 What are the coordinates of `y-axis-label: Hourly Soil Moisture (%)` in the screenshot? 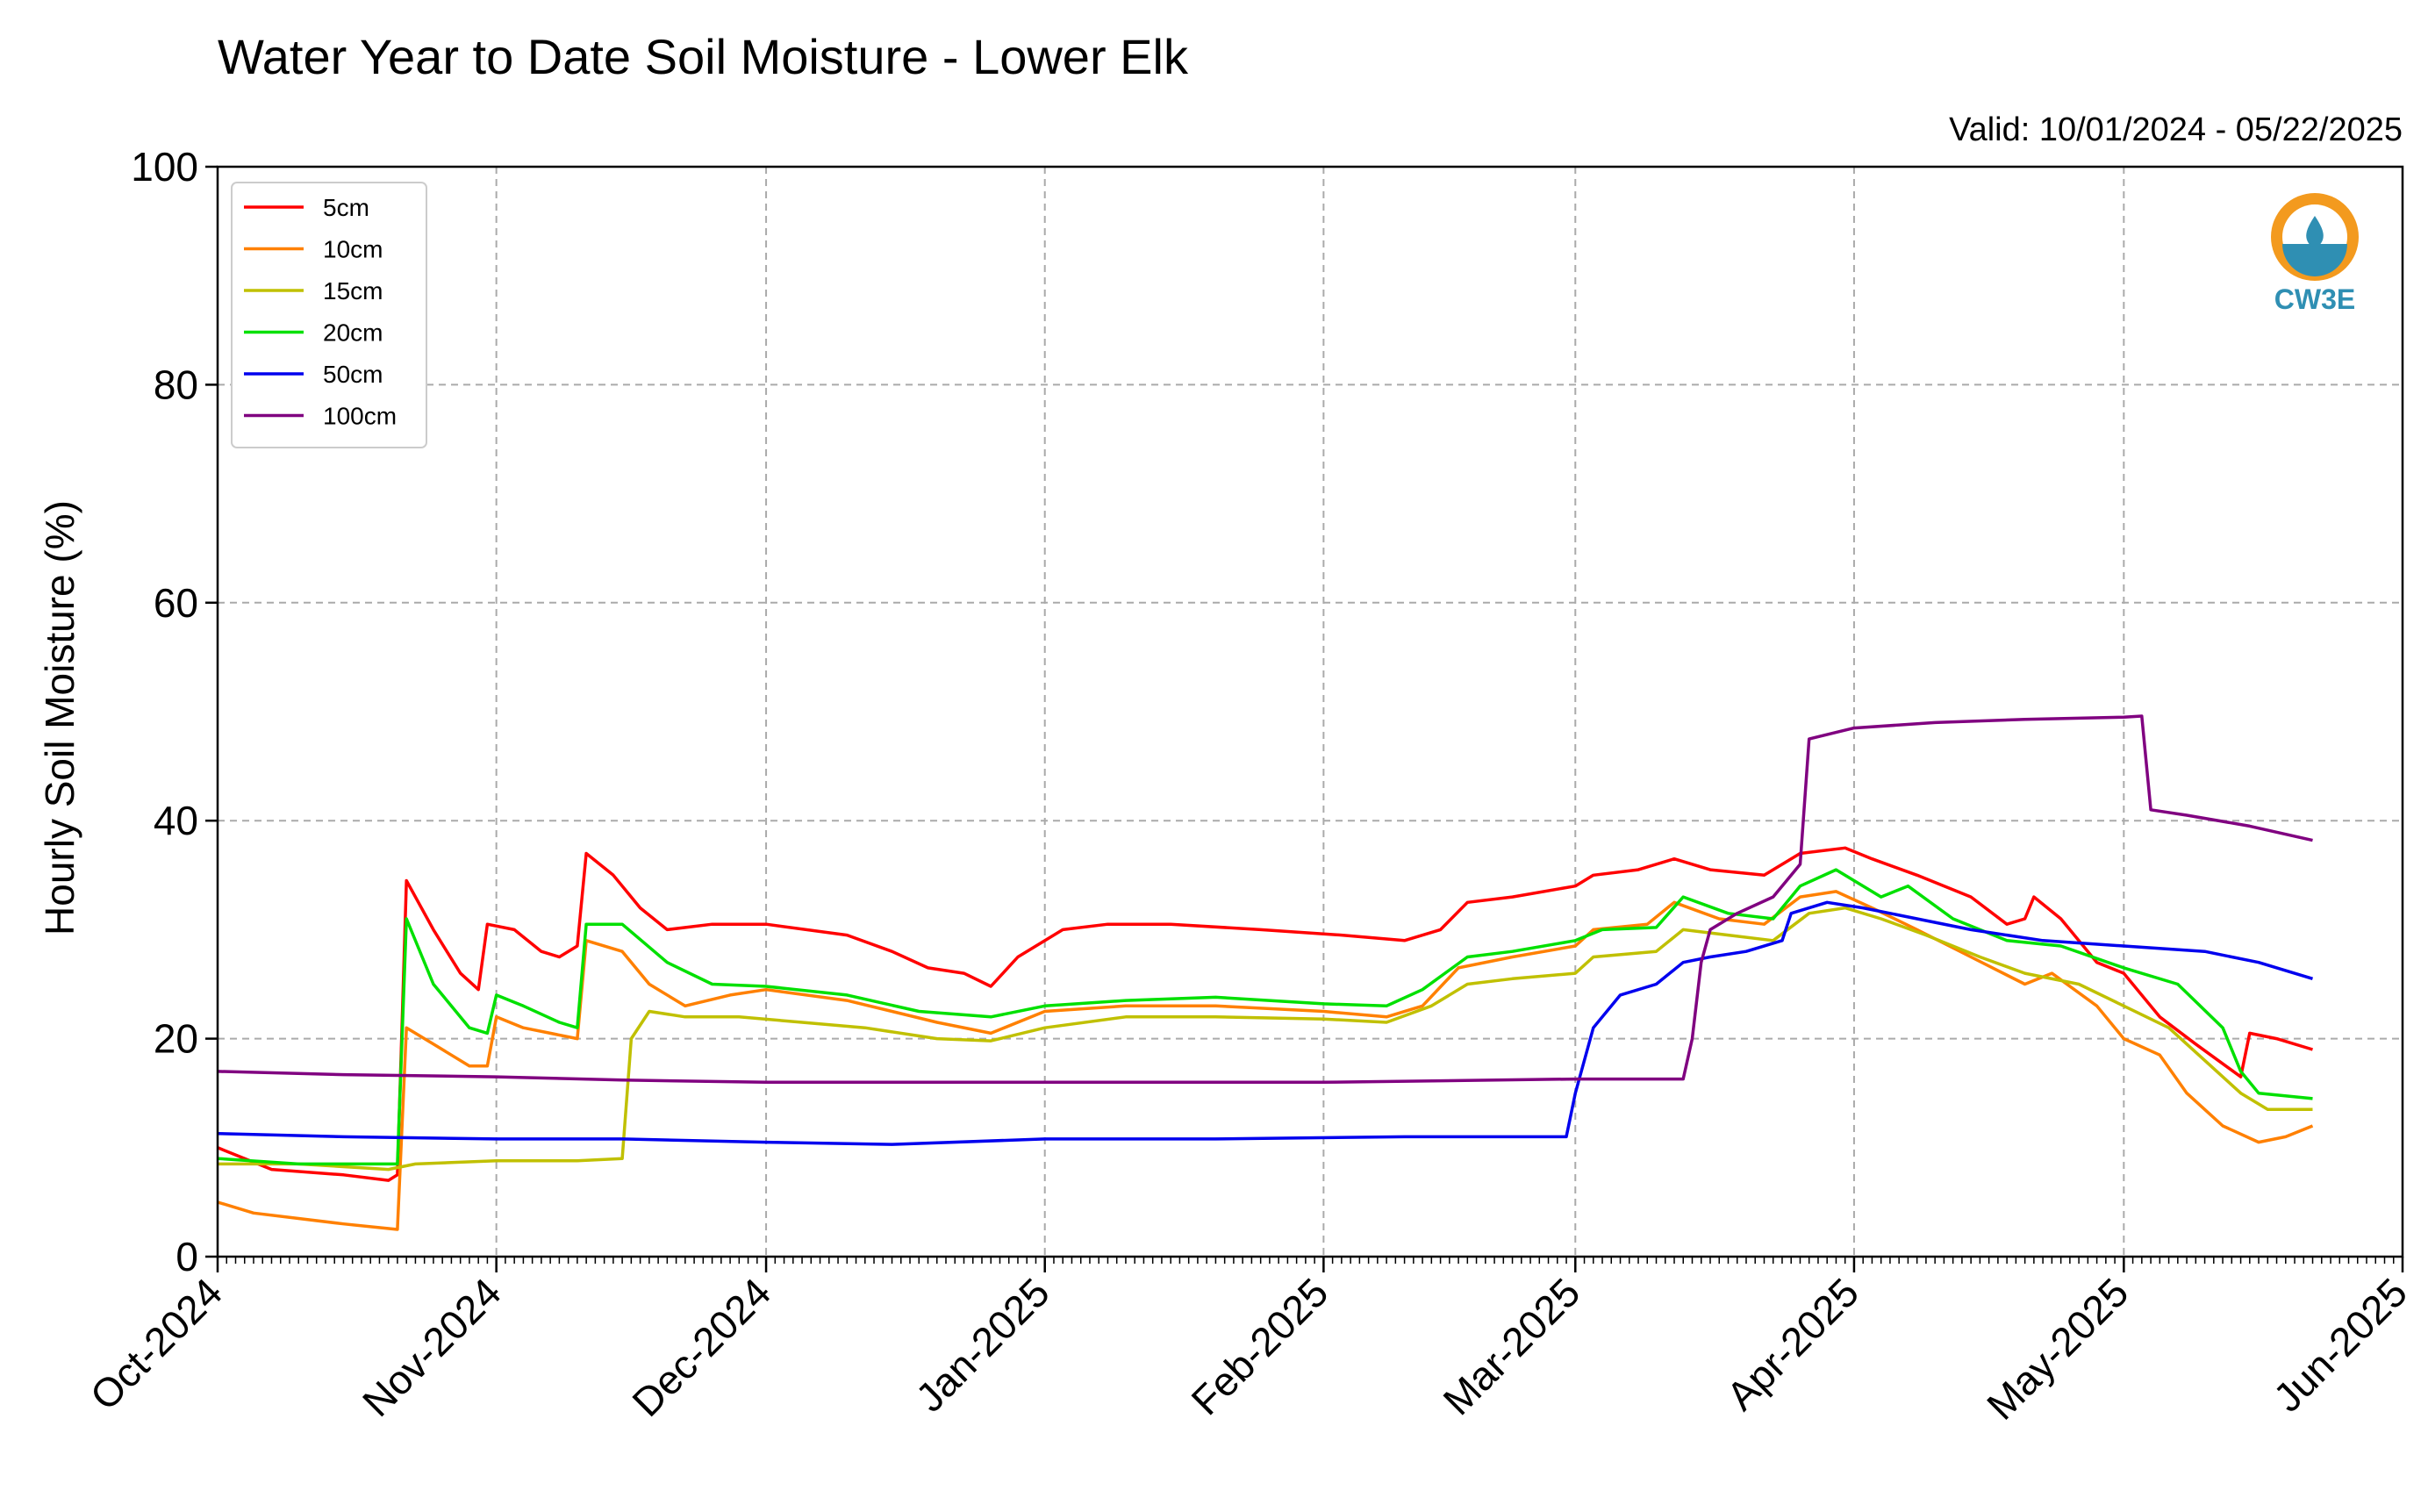 It's located at (60, 718).